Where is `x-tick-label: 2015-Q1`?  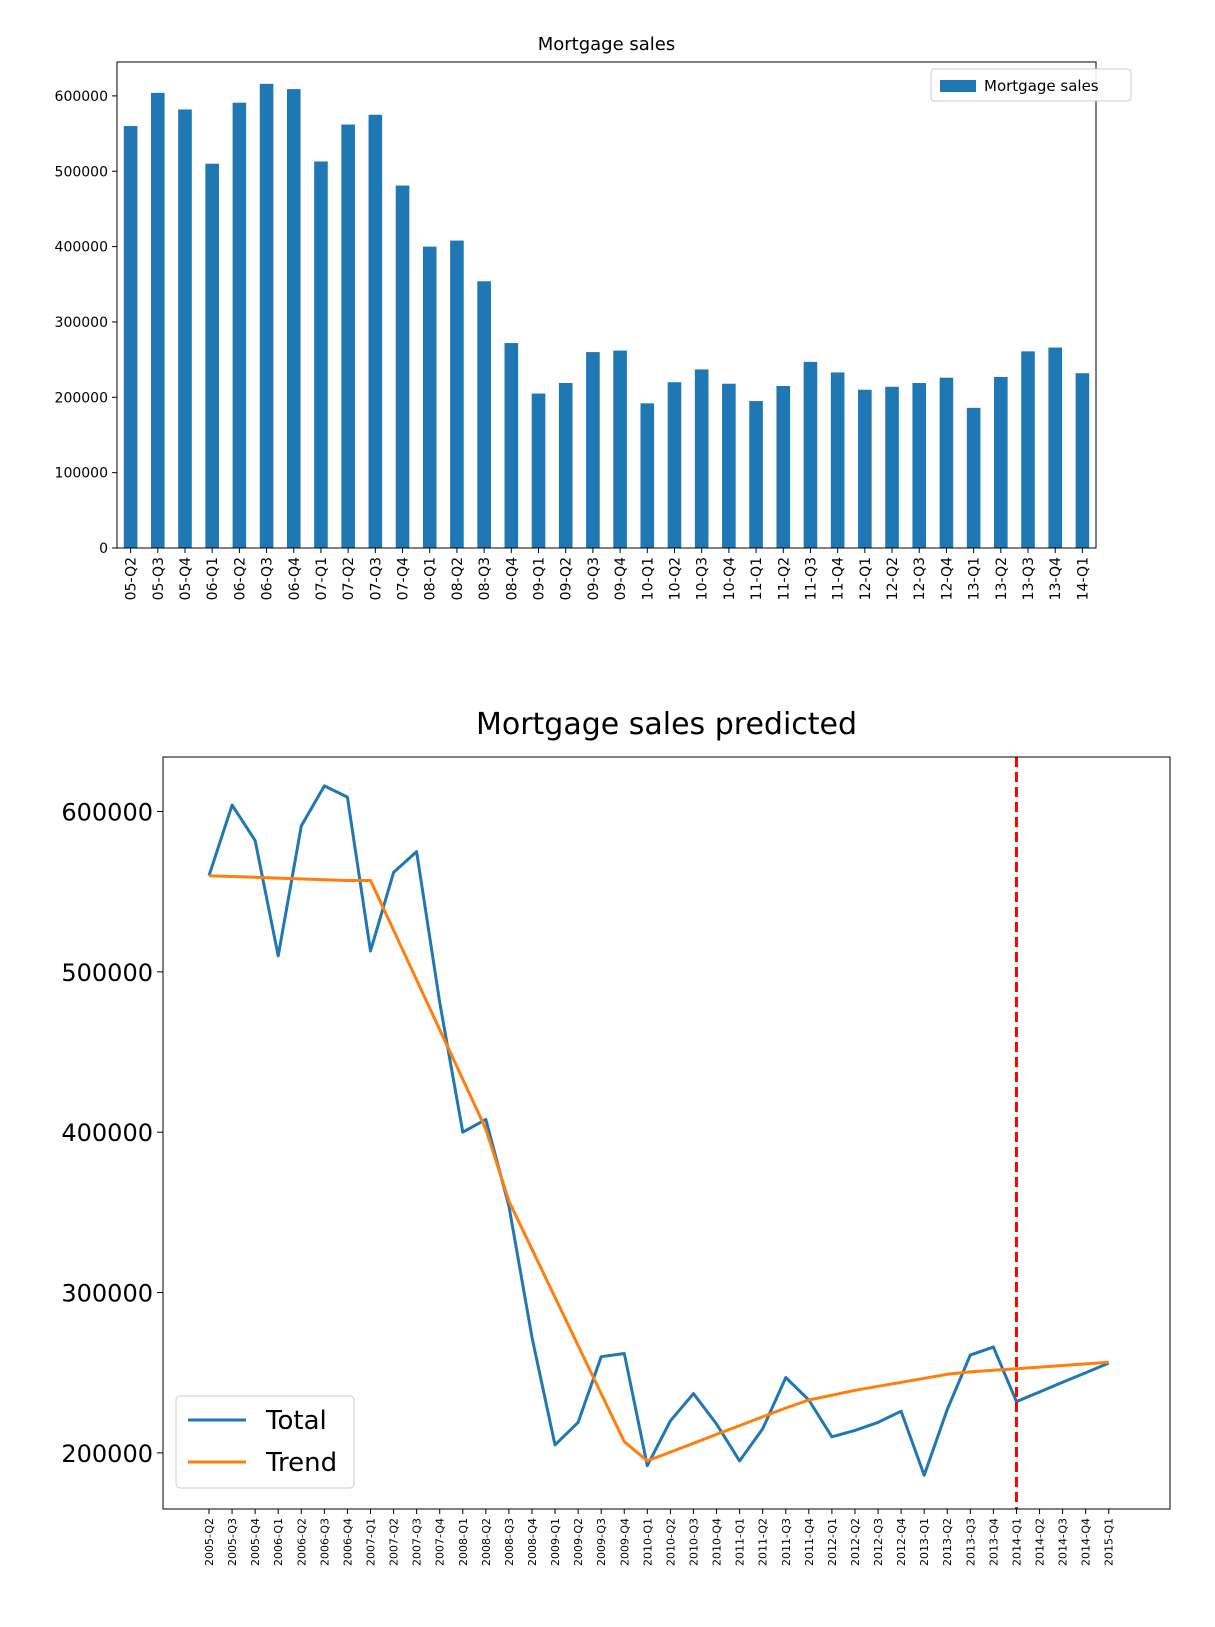 x-tick-label: 2015-Q1 is located at coordinates (1109, 1542).